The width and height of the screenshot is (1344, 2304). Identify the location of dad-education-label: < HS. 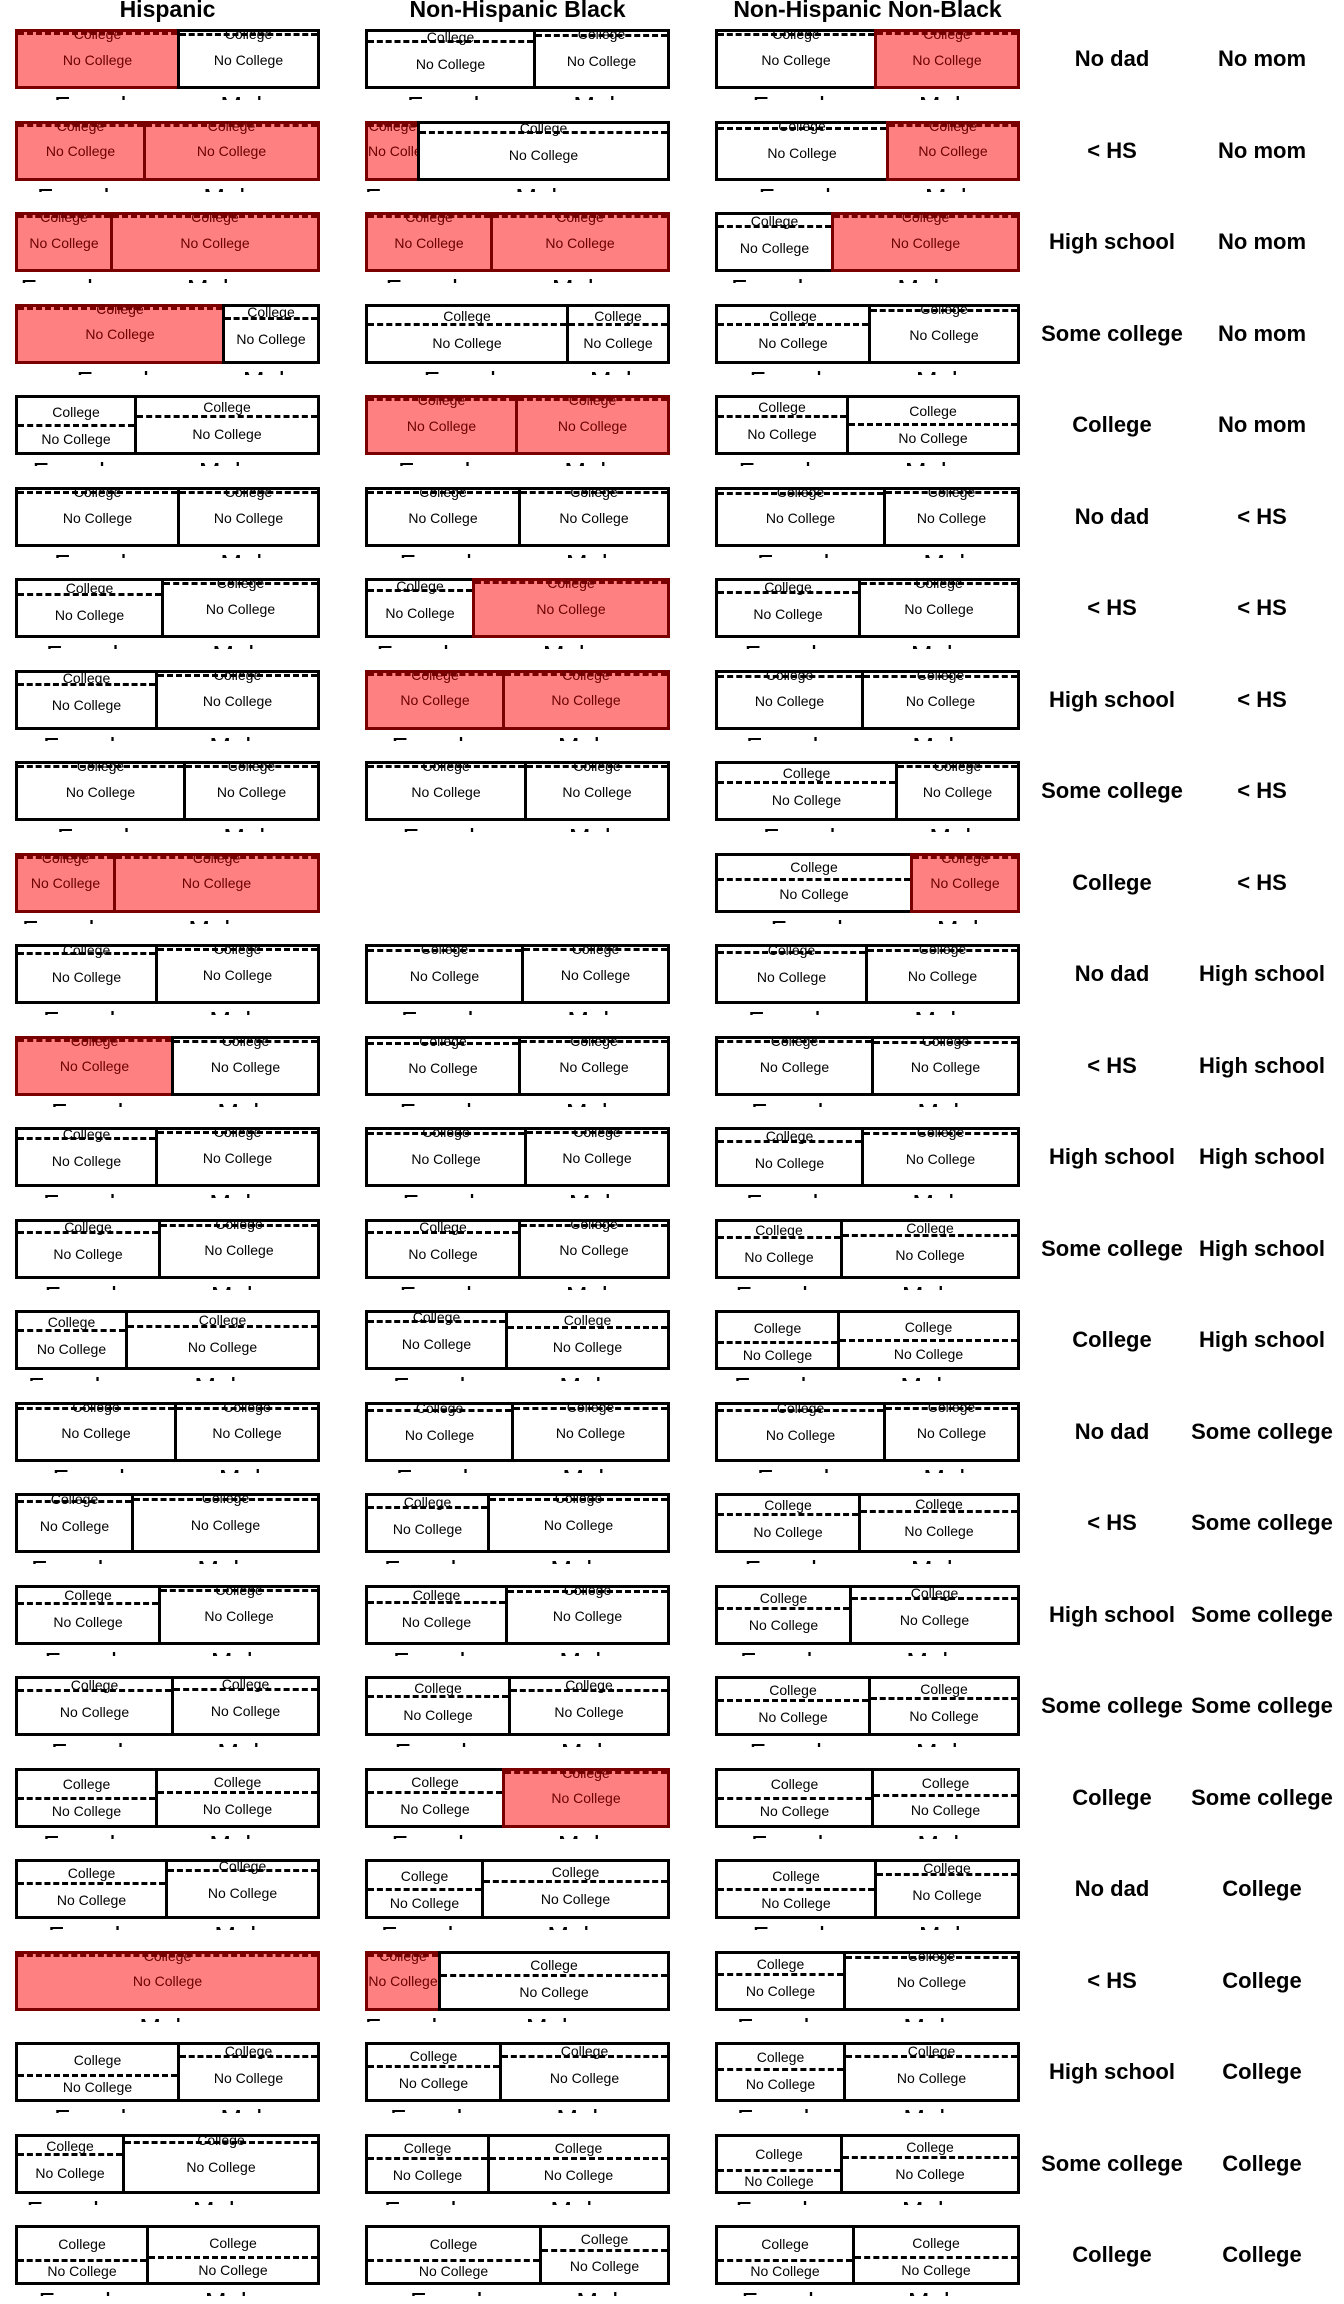
(1112, 150).